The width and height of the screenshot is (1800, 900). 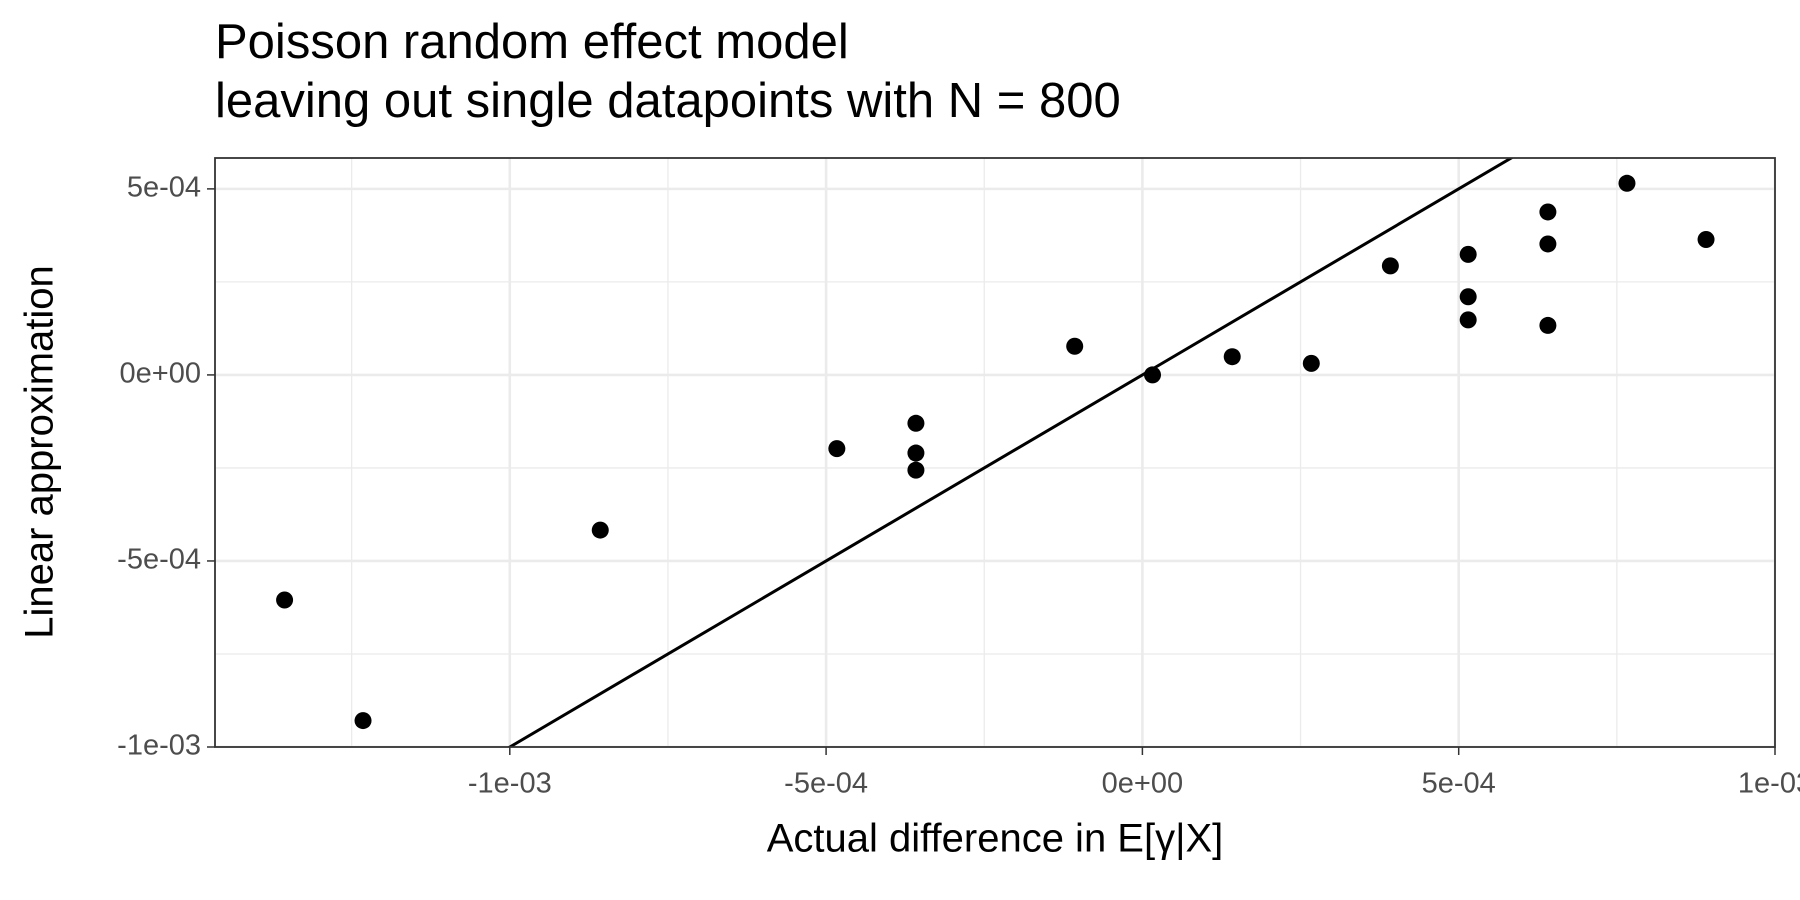 What do you see at coordinates (510, 784) in the screenshot?
I see `x-tick-label: -1e-03` at bounding box center [510, 784].